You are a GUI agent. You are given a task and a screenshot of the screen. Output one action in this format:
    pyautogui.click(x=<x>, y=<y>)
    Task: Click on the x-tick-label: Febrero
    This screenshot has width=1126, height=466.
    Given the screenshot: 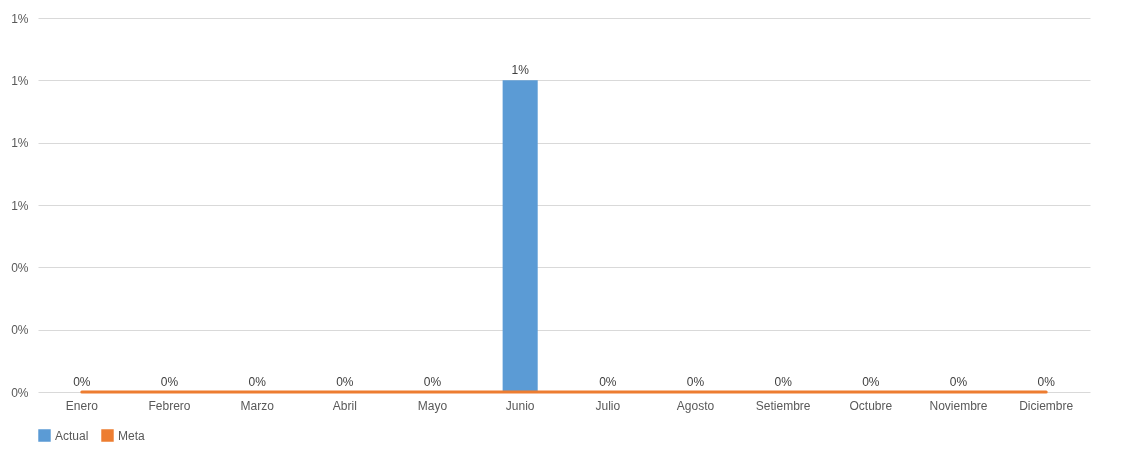 What is the action you would take?
    pyautogui.click(x=169, y=405)
    